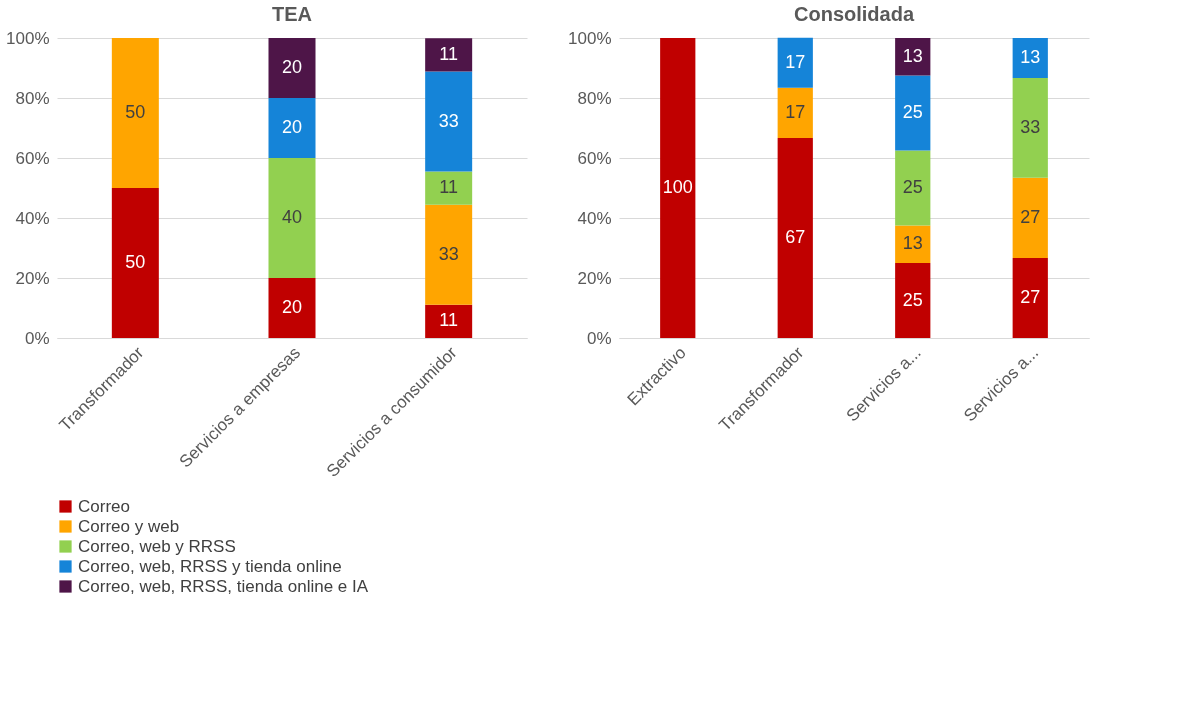  Describe the element at coordinates (292, 14) in the screenshot. I see `chart-title: TEA` at that location.